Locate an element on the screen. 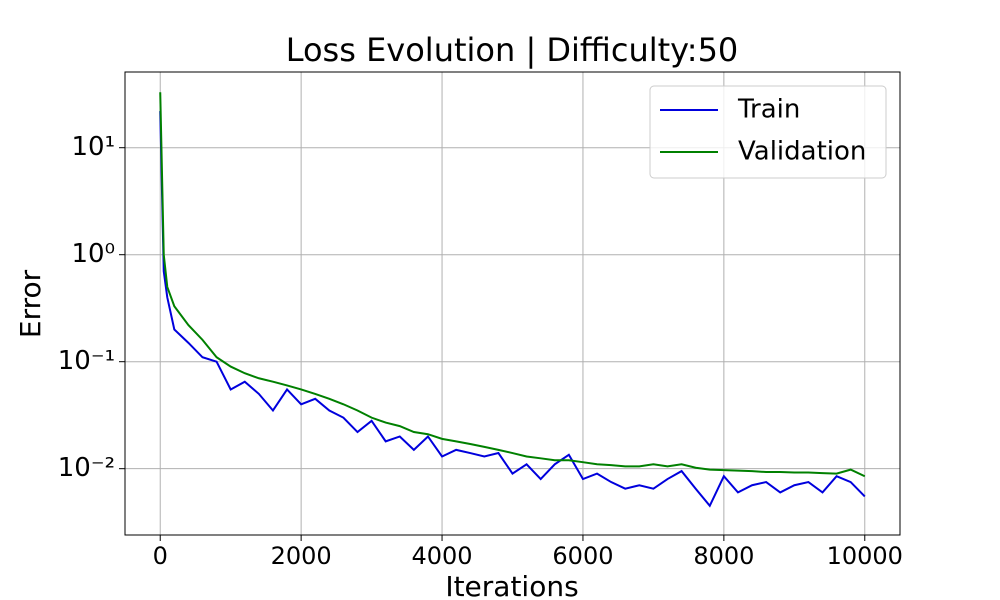 The image size is (1000, 600). y-tick-label: 10⁻² is located at coordinates (86, 468).